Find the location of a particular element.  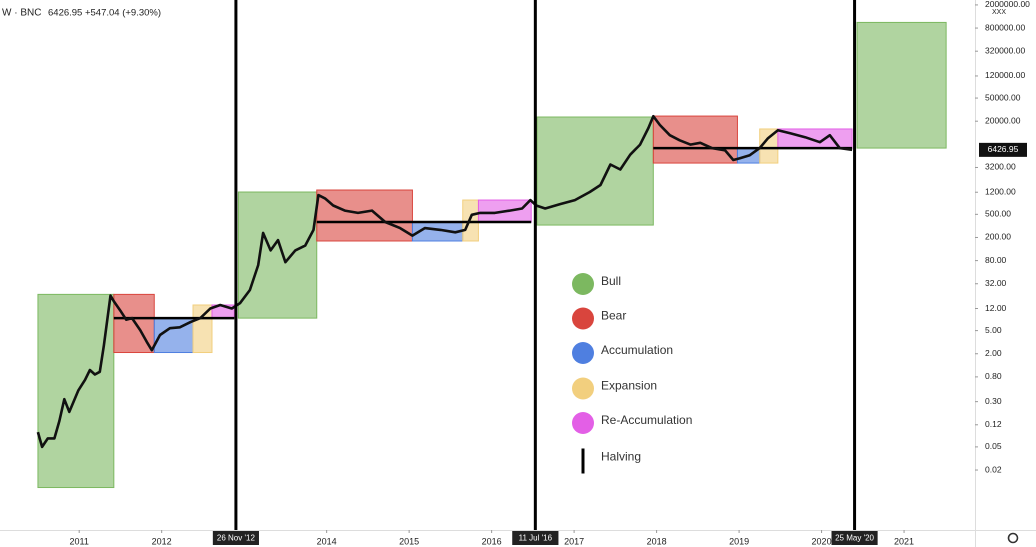

x-tick-label: 2021 is located at coordinates (904, 541).